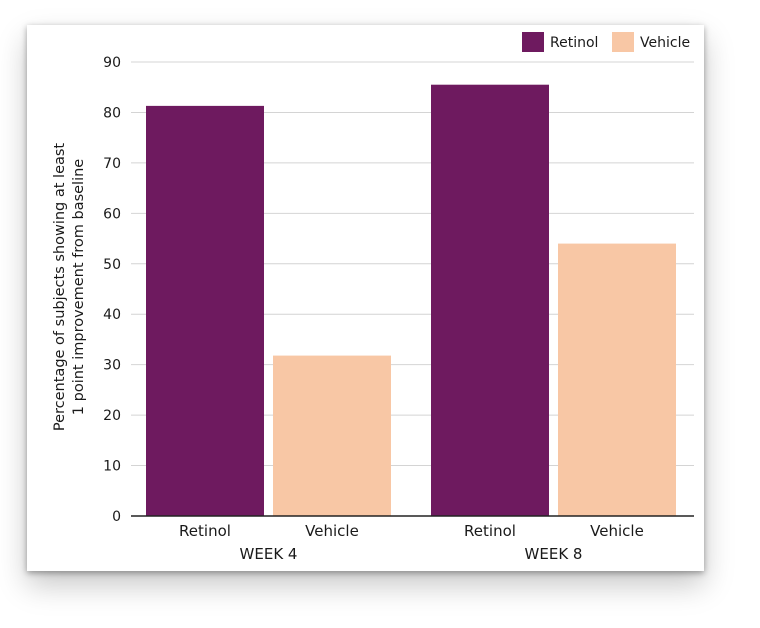  Describe the element at coordinates (411, 531) in the screenshot. I see `x-category-labels: Retinol Vehicle Retinol Vehicle` at that location.